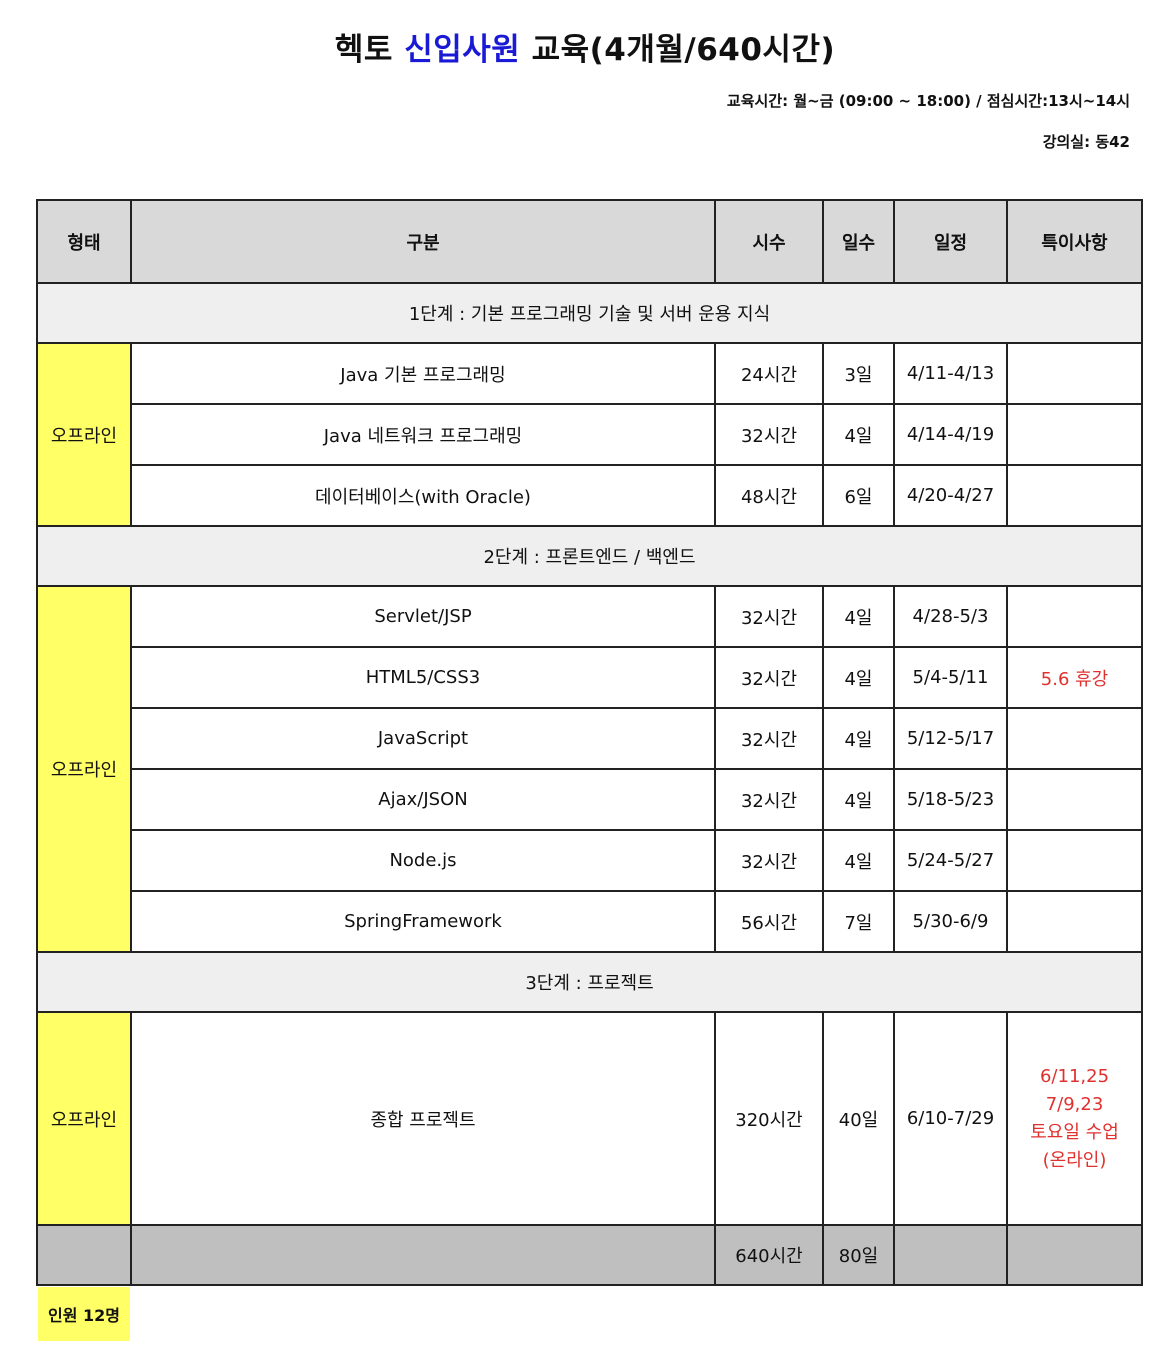 This screenshot has width=1170, height=1345. What do you see at coordinates (423, 434) in the screenshot?
I see `course-name: Java 네트워크 프로그래밍` at bounding box center [423, 434].